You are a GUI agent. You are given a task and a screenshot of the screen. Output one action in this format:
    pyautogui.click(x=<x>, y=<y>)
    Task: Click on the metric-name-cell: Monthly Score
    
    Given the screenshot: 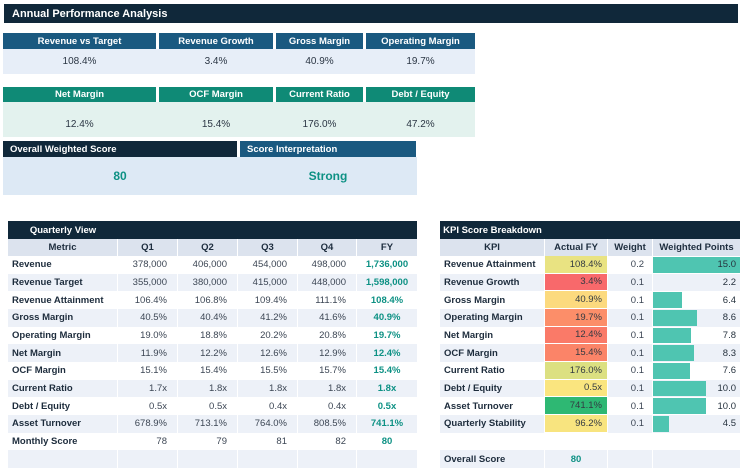 What is the action you would take?
    pyautogui.click(x=63, y=441)
    